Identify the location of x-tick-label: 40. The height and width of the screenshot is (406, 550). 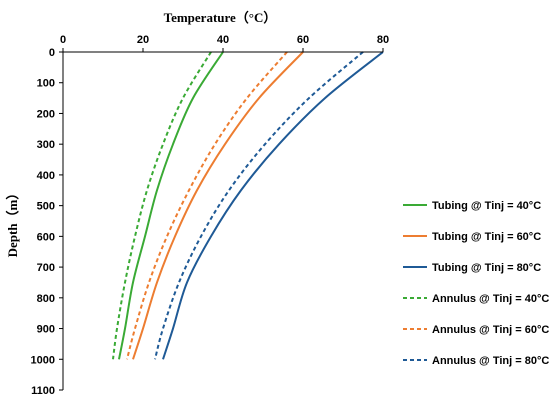
(223, 40).